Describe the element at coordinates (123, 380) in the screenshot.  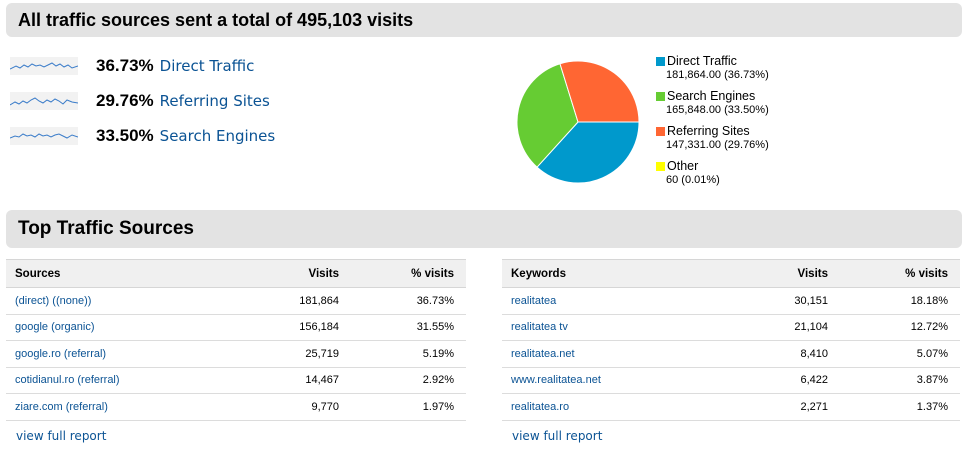
I see `source-cell: cotidianul.ro (referral)` at that location.